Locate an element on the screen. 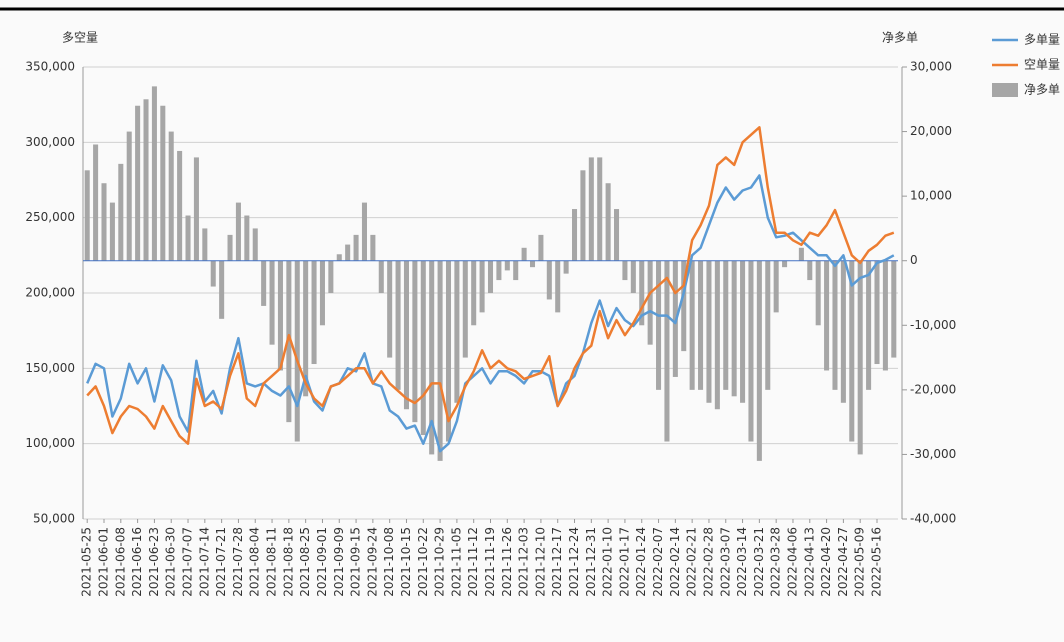 This screenshot has height=642, width=1064. x-tick-label: 2022-02-07 is located at coordinates (658, 562).